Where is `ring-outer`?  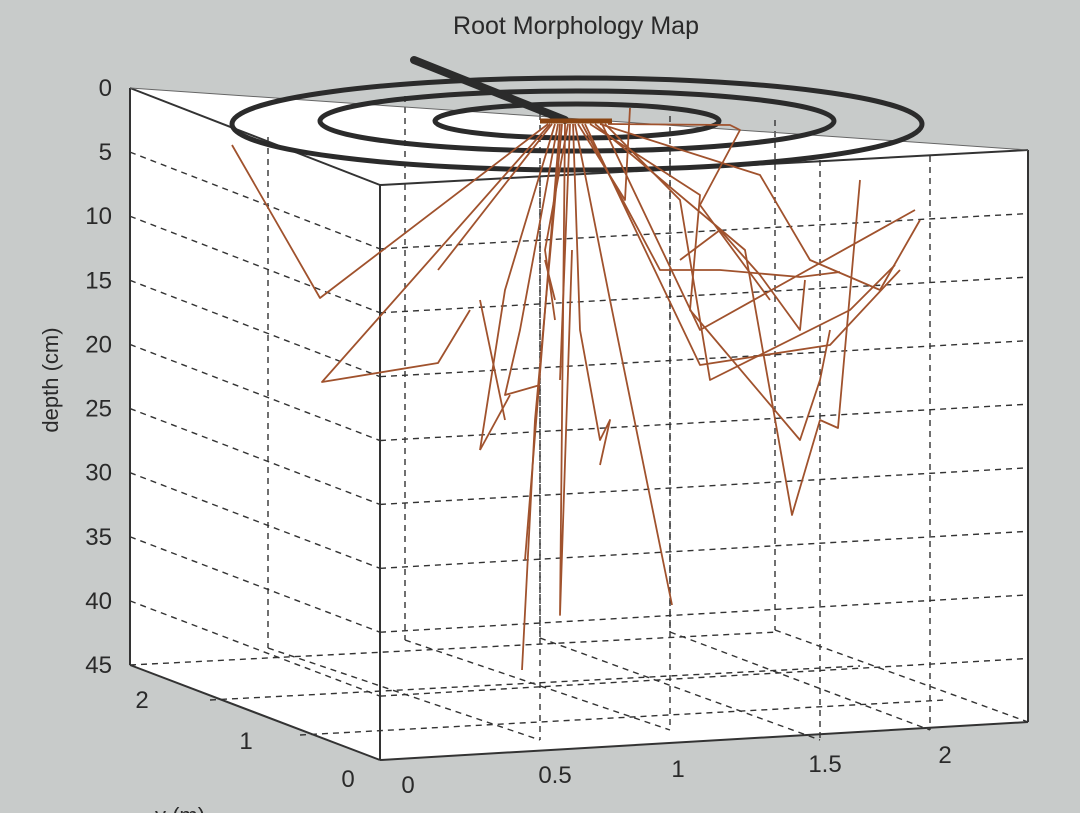
ring-outer is located at coordinates (577, 124).